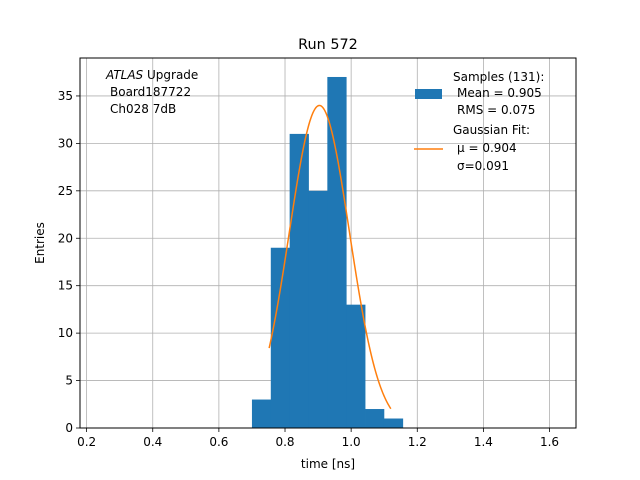 This screenshot has height=480, width=640. What do you see at coordinates (65, 333) in the screenshot?
I see `y-tick-label: 10` at bounding box center [65, 333].